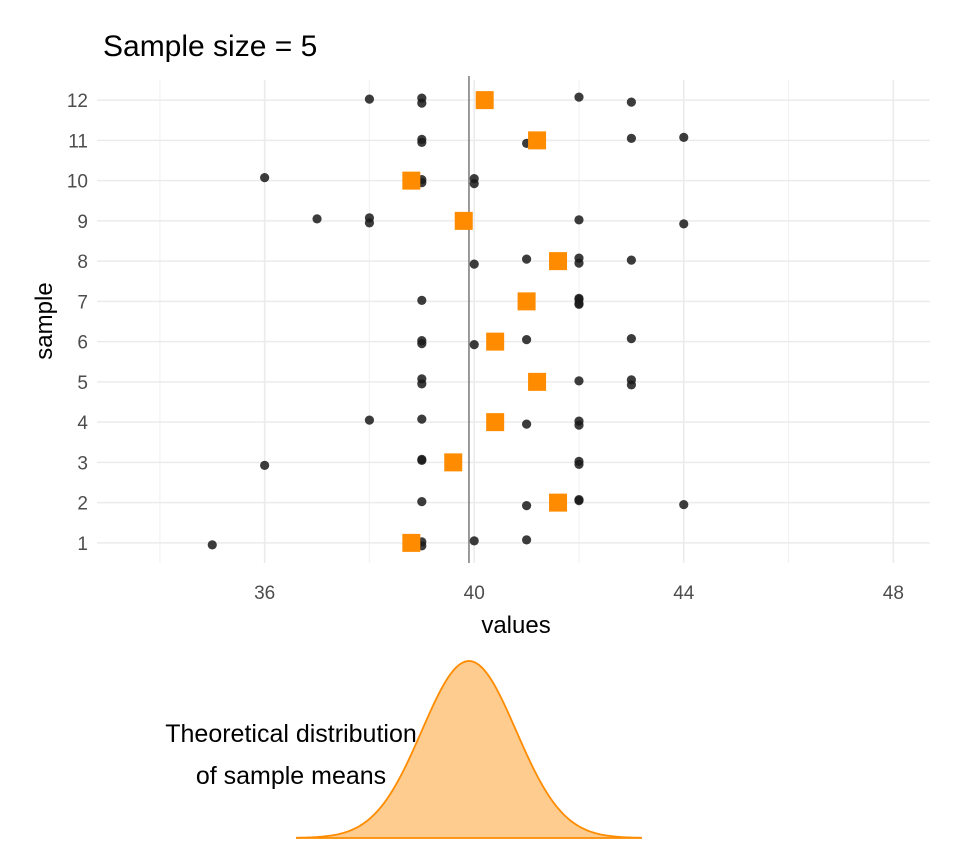 This screenshot has height=864, width=960. What do you see at coordinates (82, 383) in the screenshot?
I see `y-tick-label: 5` at bounding box center [82, 383].